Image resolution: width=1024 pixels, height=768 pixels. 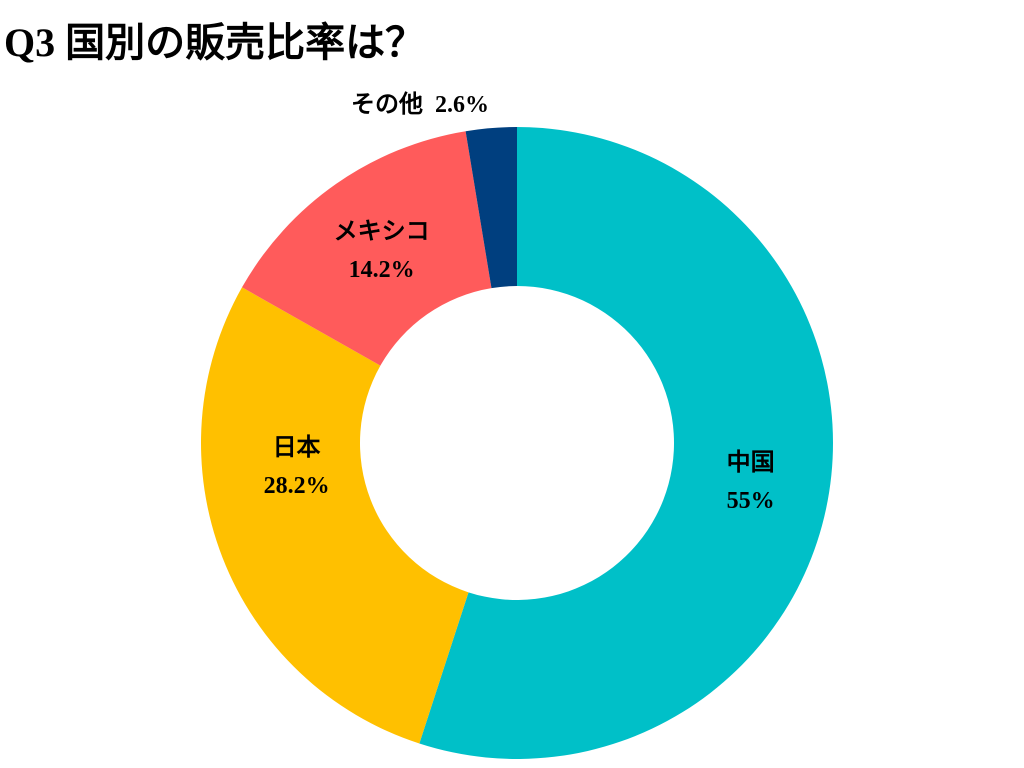 What do you see at coordinates (382, 270) in the screenshot?
I see `value-label: 14.2%` at bounding box center [382, 270].